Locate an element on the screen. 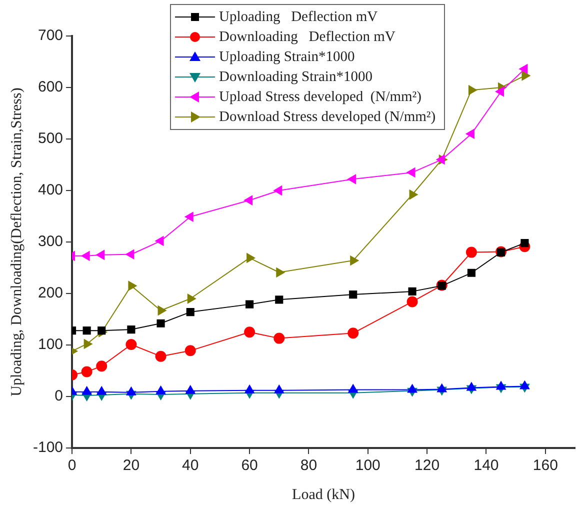  y-tick-label: -100 is located at coordinates (48, 447).